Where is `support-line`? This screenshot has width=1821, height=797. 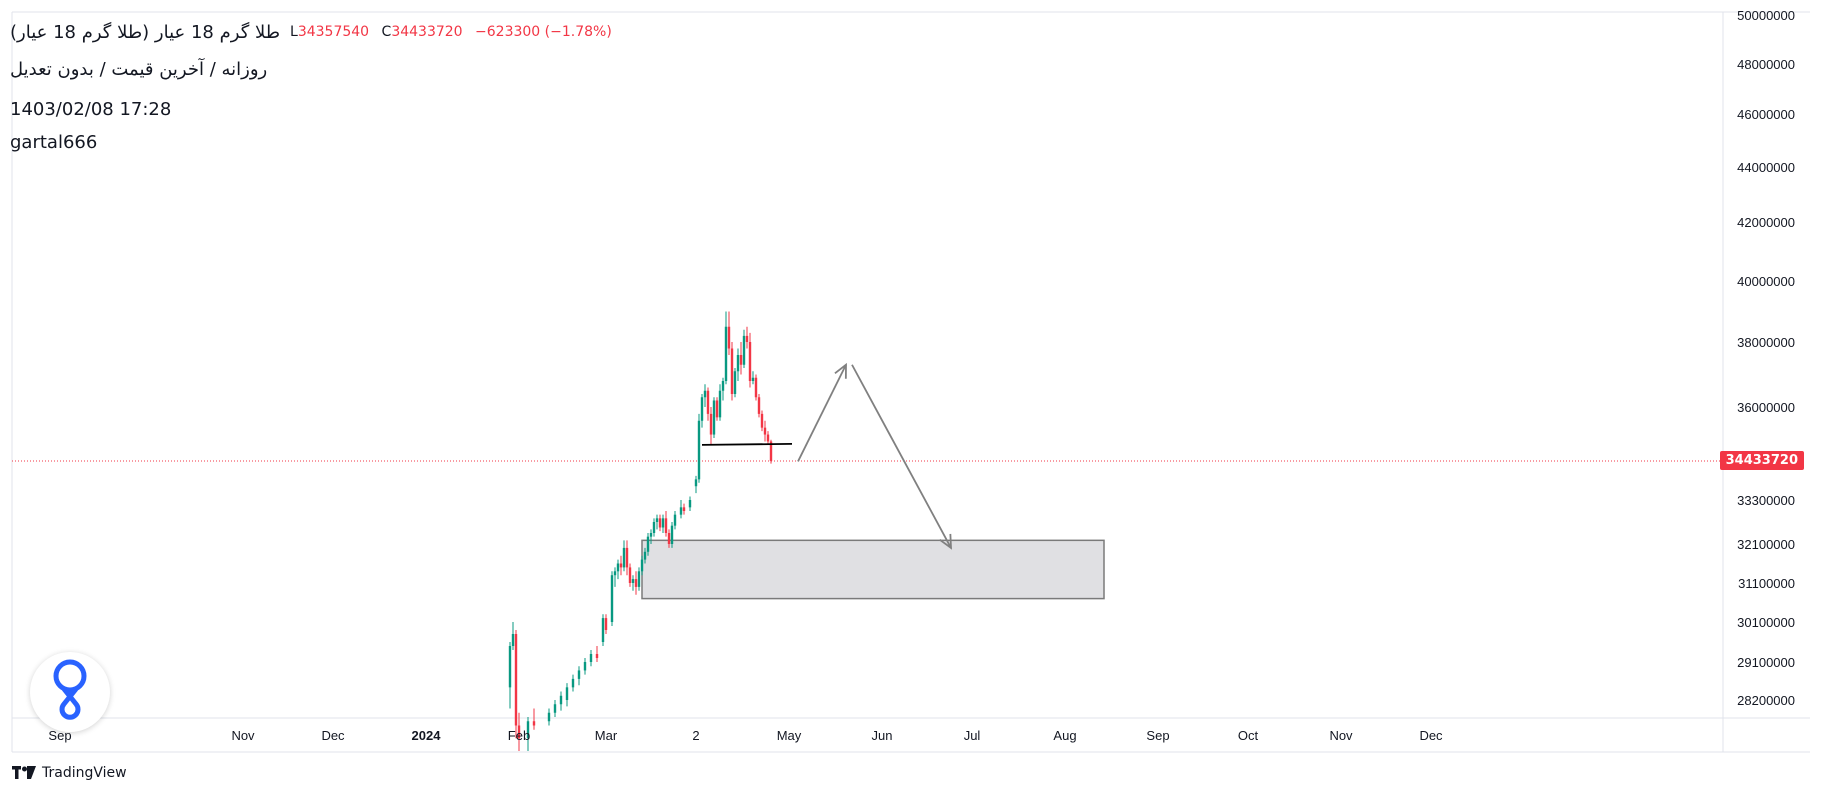
support-line is located at coordinates (747, 444).